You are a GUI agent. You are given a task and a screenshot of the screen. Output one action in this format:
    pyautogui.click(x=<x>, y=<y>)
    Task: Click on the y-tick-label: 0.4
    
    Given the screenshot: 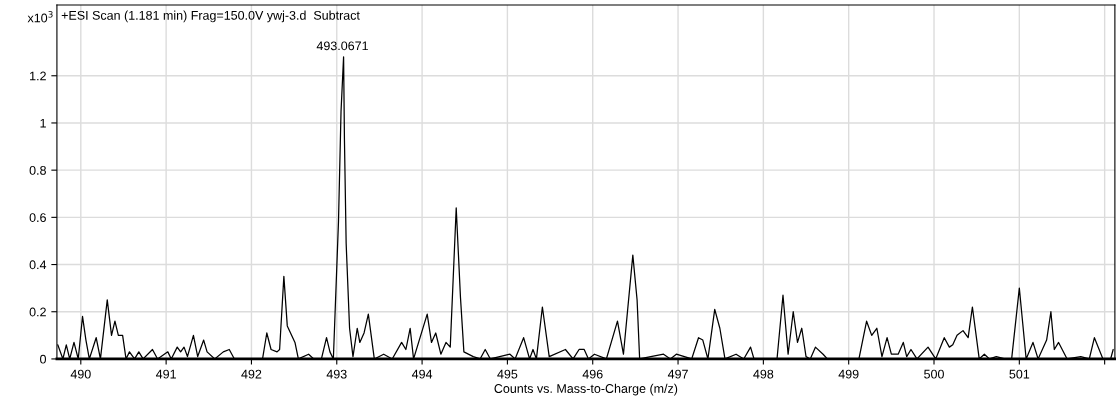 What is the action you would take?
    pyautogui.click(x=38, y=265)
    